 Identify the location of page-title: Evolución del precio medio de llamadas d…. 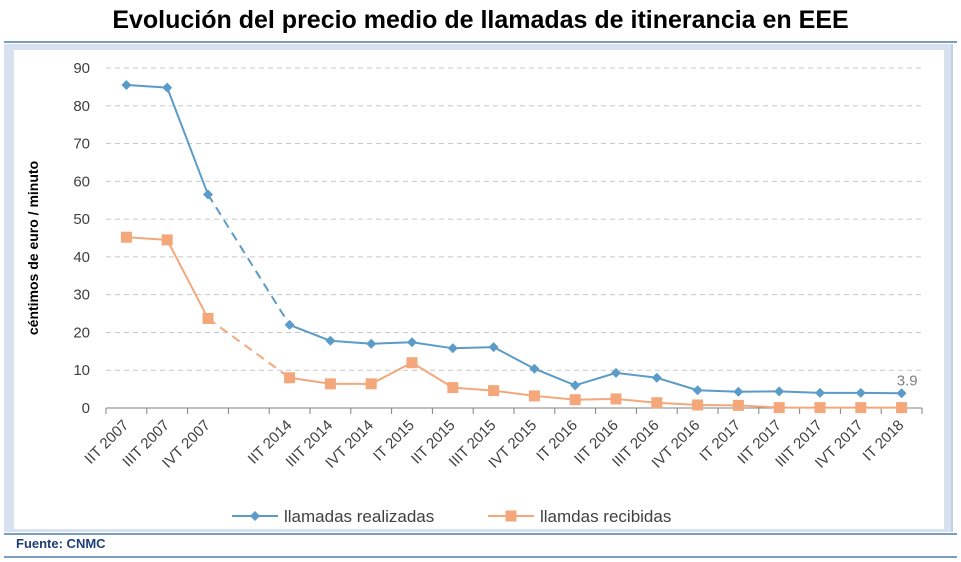
(480, 20).